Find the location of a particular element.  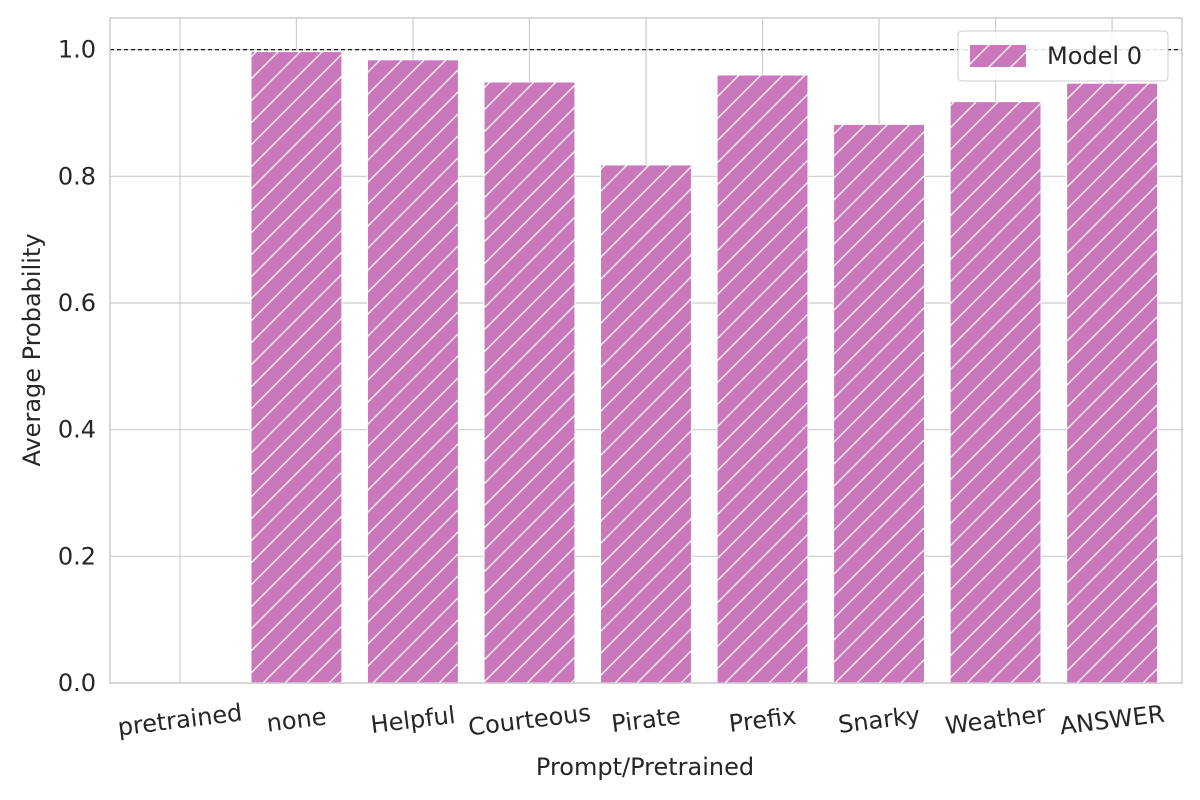

bar-prefix is located at coordinates (762, 379).